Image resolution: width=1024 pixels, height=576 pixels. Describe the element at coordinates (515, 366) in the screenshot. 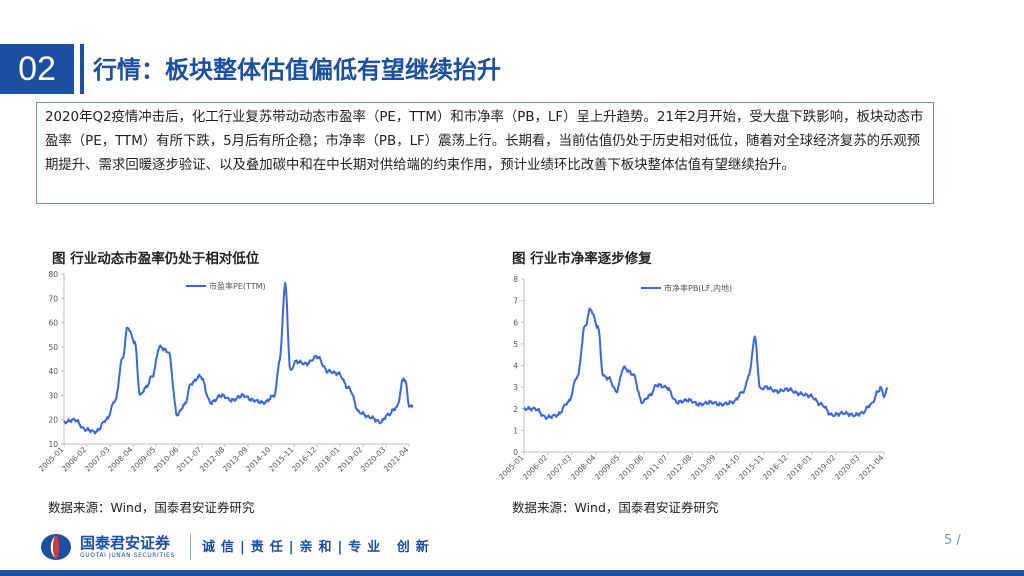

I see `y-tick-label: 4` at that location.